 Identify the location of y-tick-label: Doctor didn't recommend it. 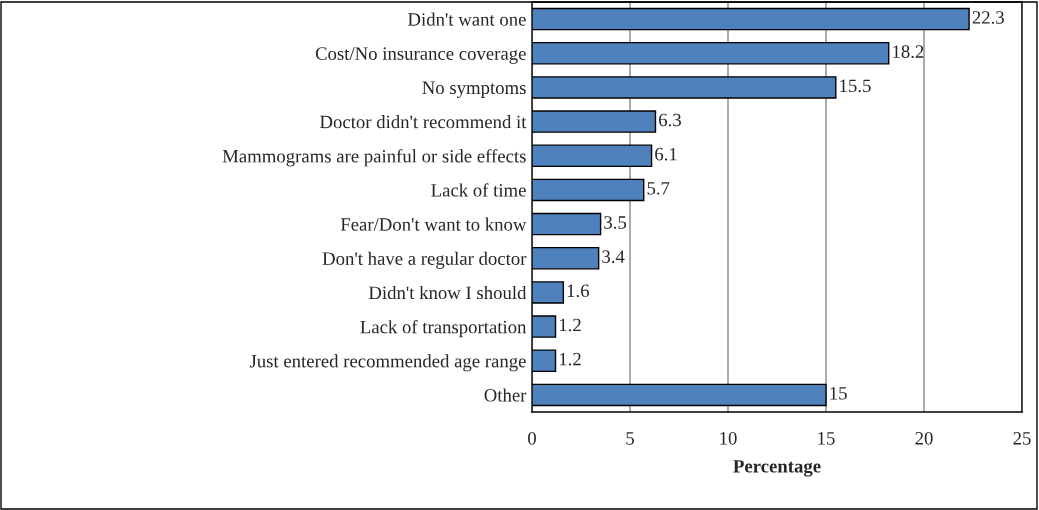
(423, 122).